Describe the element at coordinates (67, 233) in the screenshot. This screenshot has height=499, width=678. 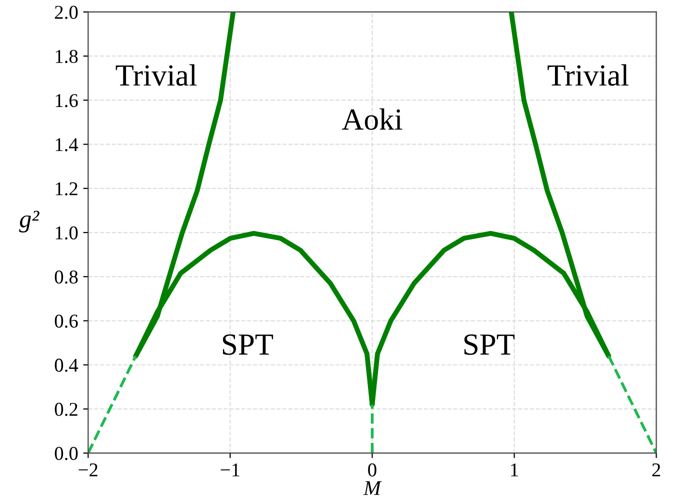
I see `y-tick-label: 1.0` at that location.